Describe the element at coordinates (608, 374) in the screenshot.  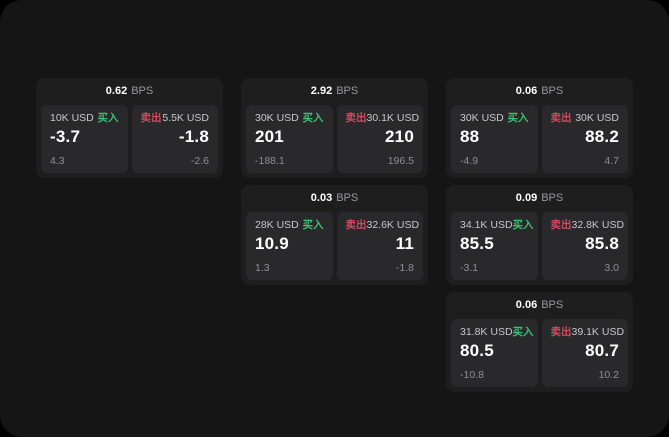
I see `sell-sub-value: 10.2` at that location.